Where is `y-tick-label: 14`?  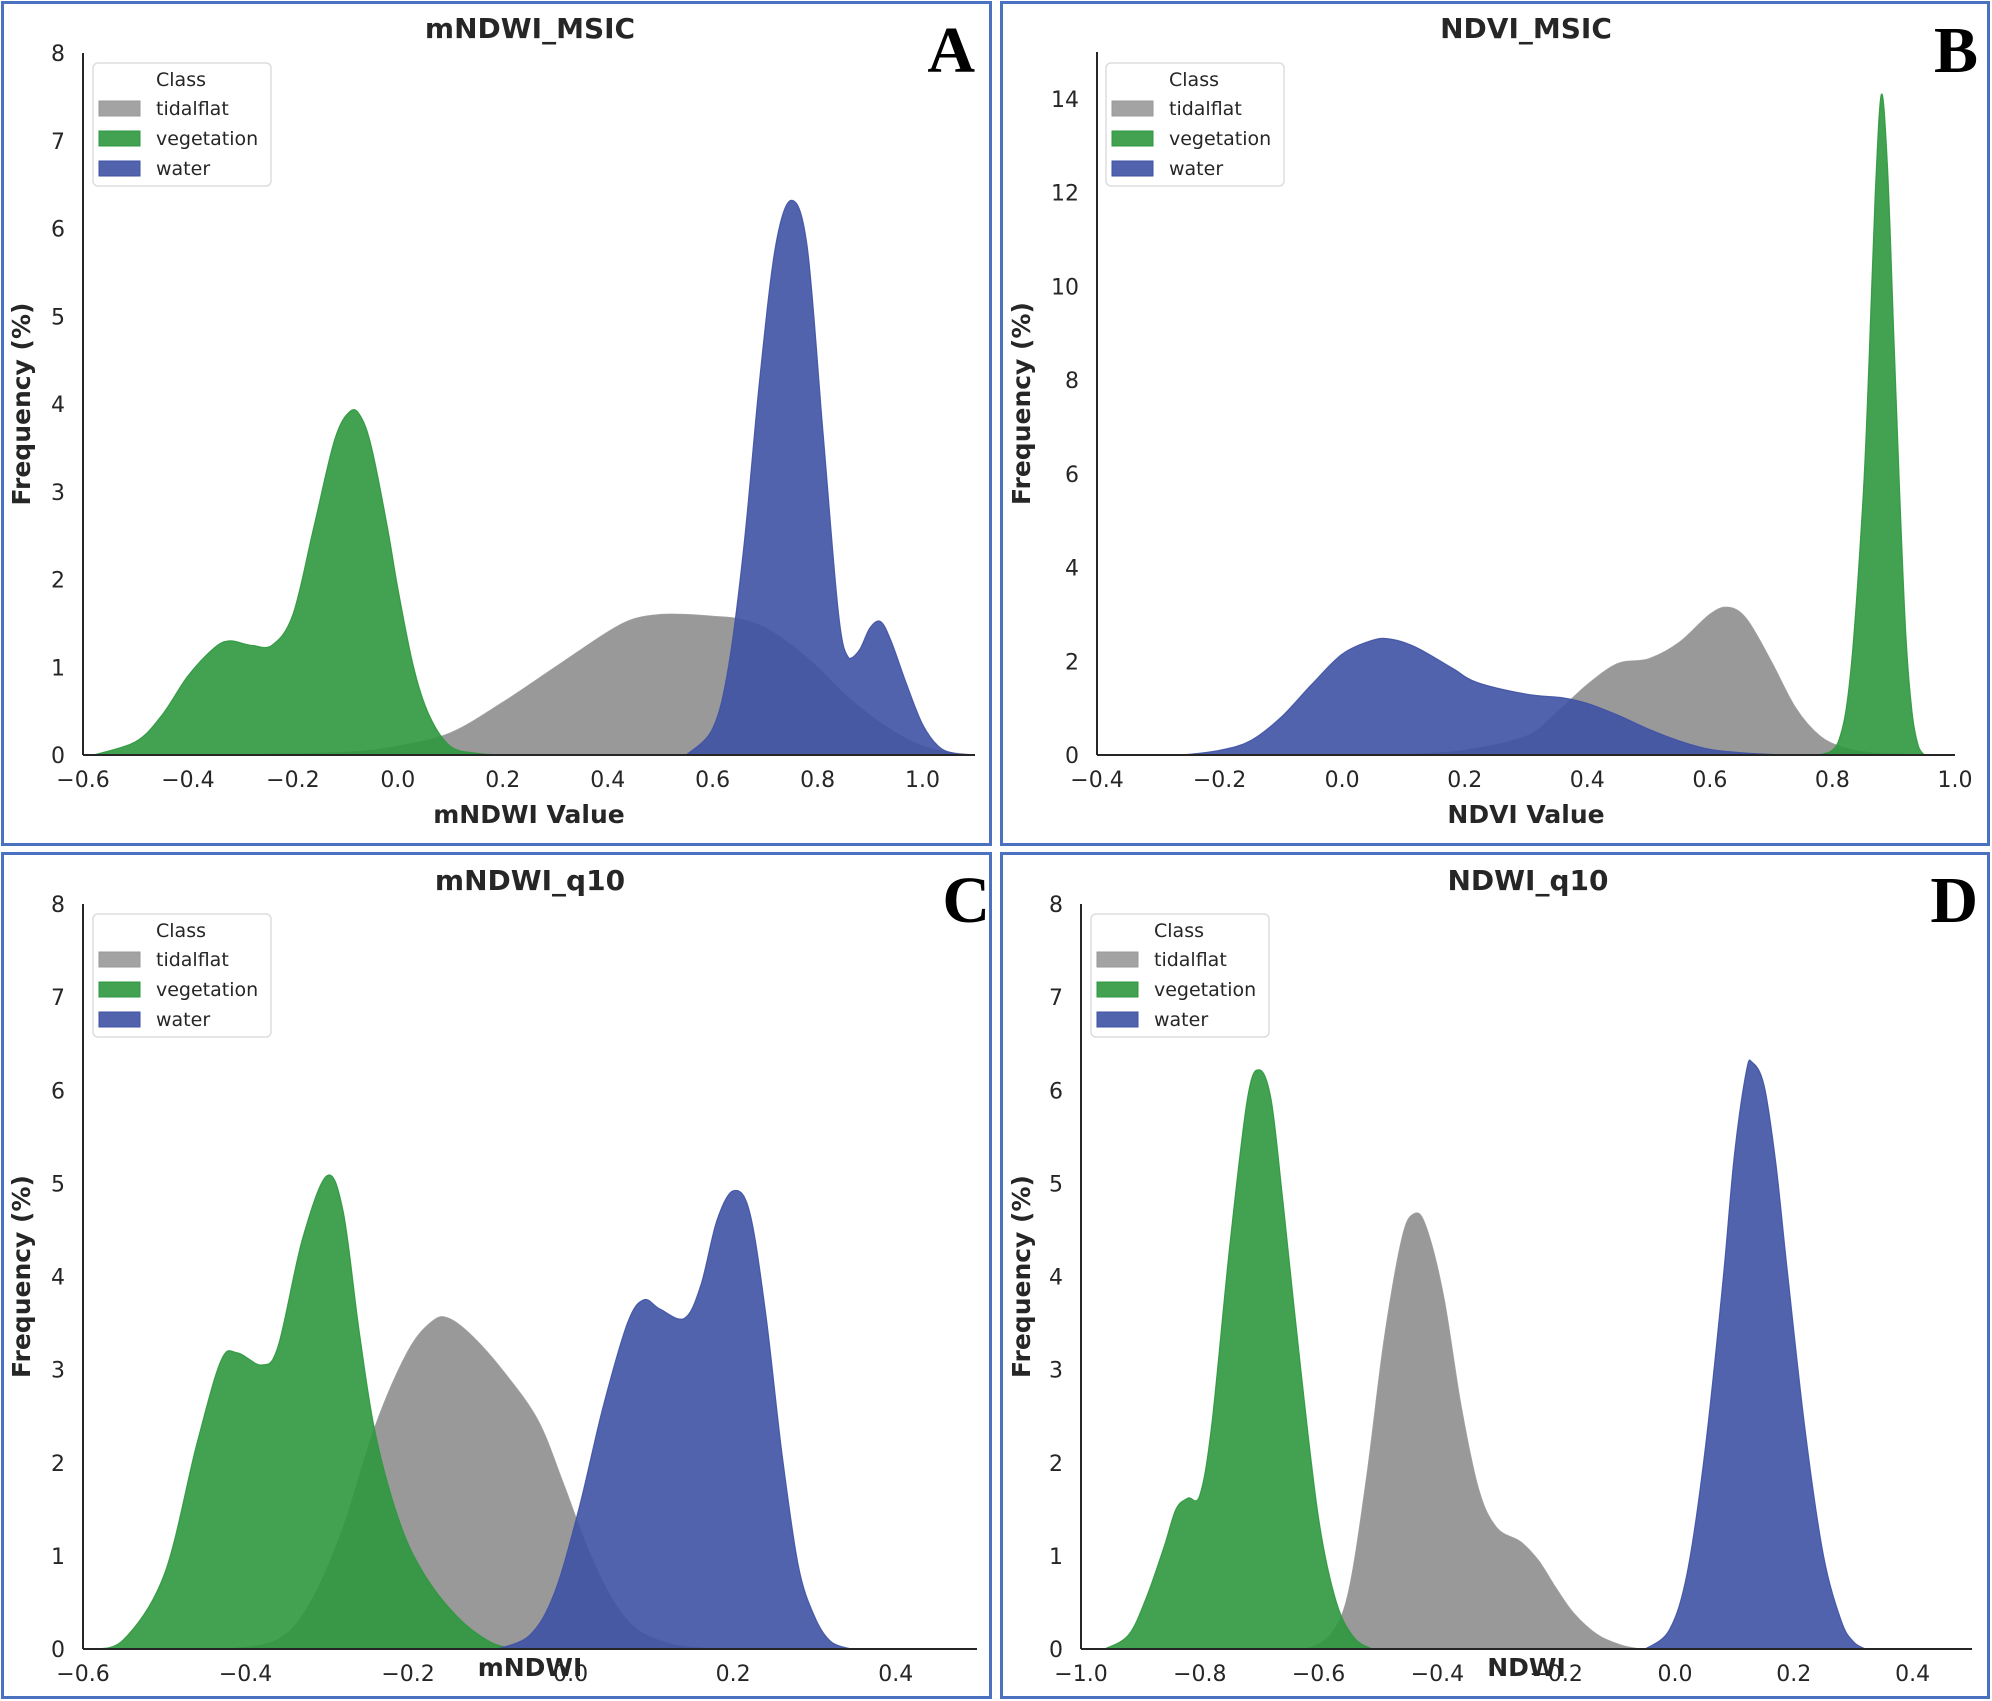 y-tick-label: 14 is located at coordinates (1065, 100).